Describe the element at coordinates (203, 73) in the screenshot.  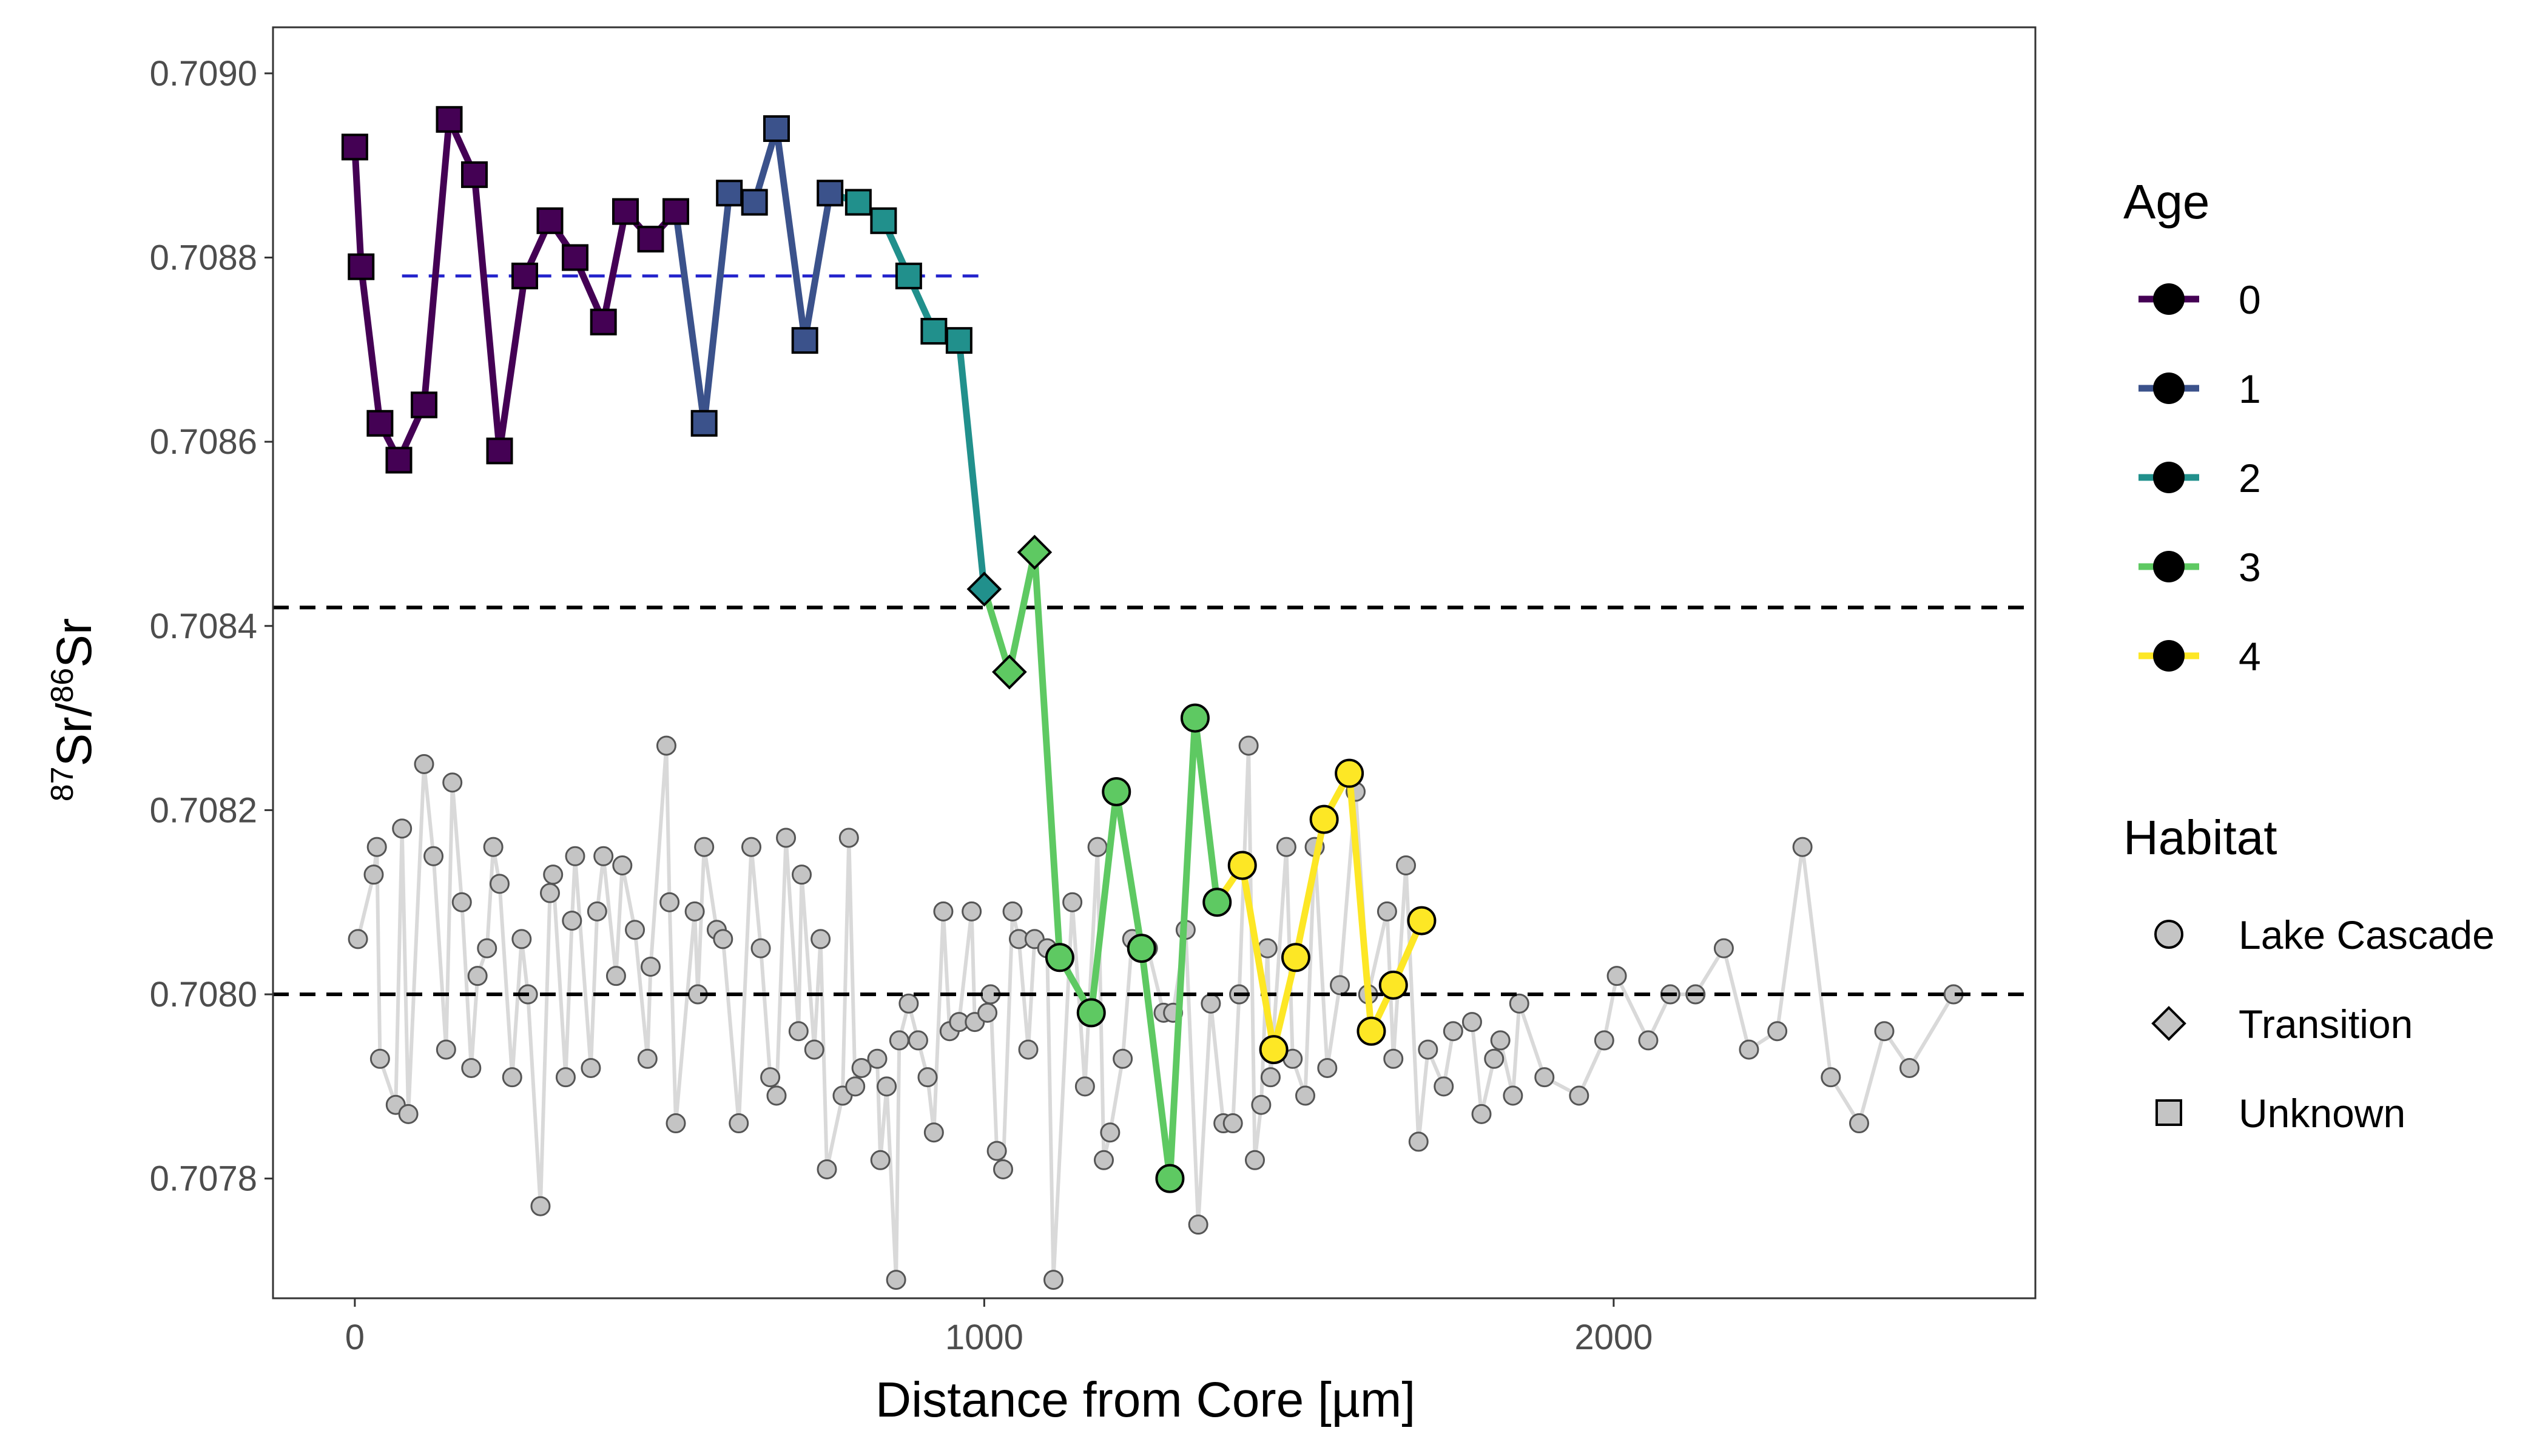
I see `y-tick-label: 0.7090` at that location.